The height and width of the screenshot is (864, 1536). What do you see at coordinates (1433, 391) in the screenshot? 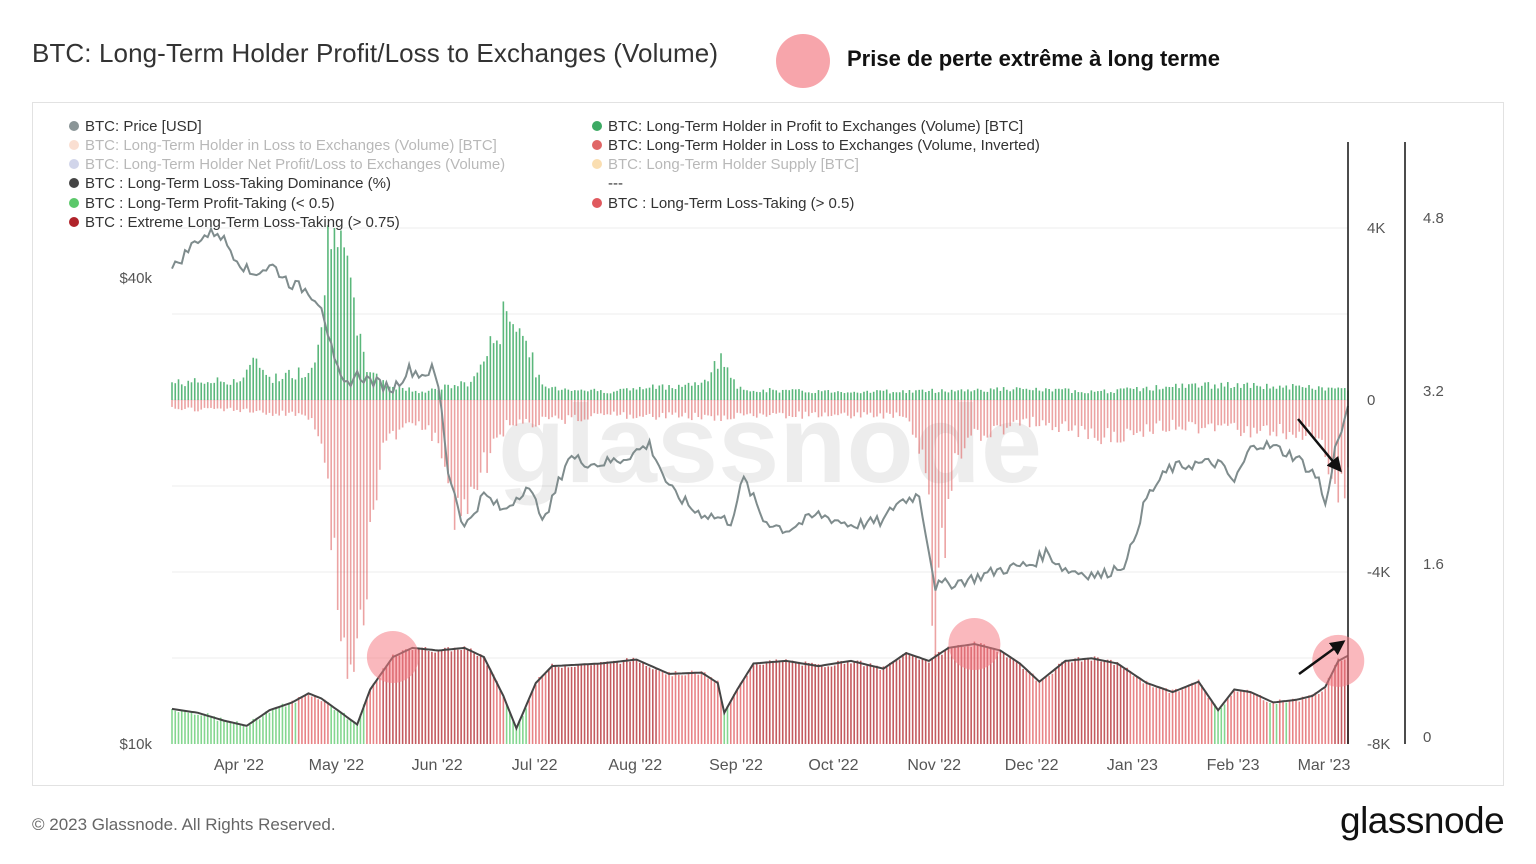
I see `dominance-tick-label: 3.2` at bounding box center [1433, 391].